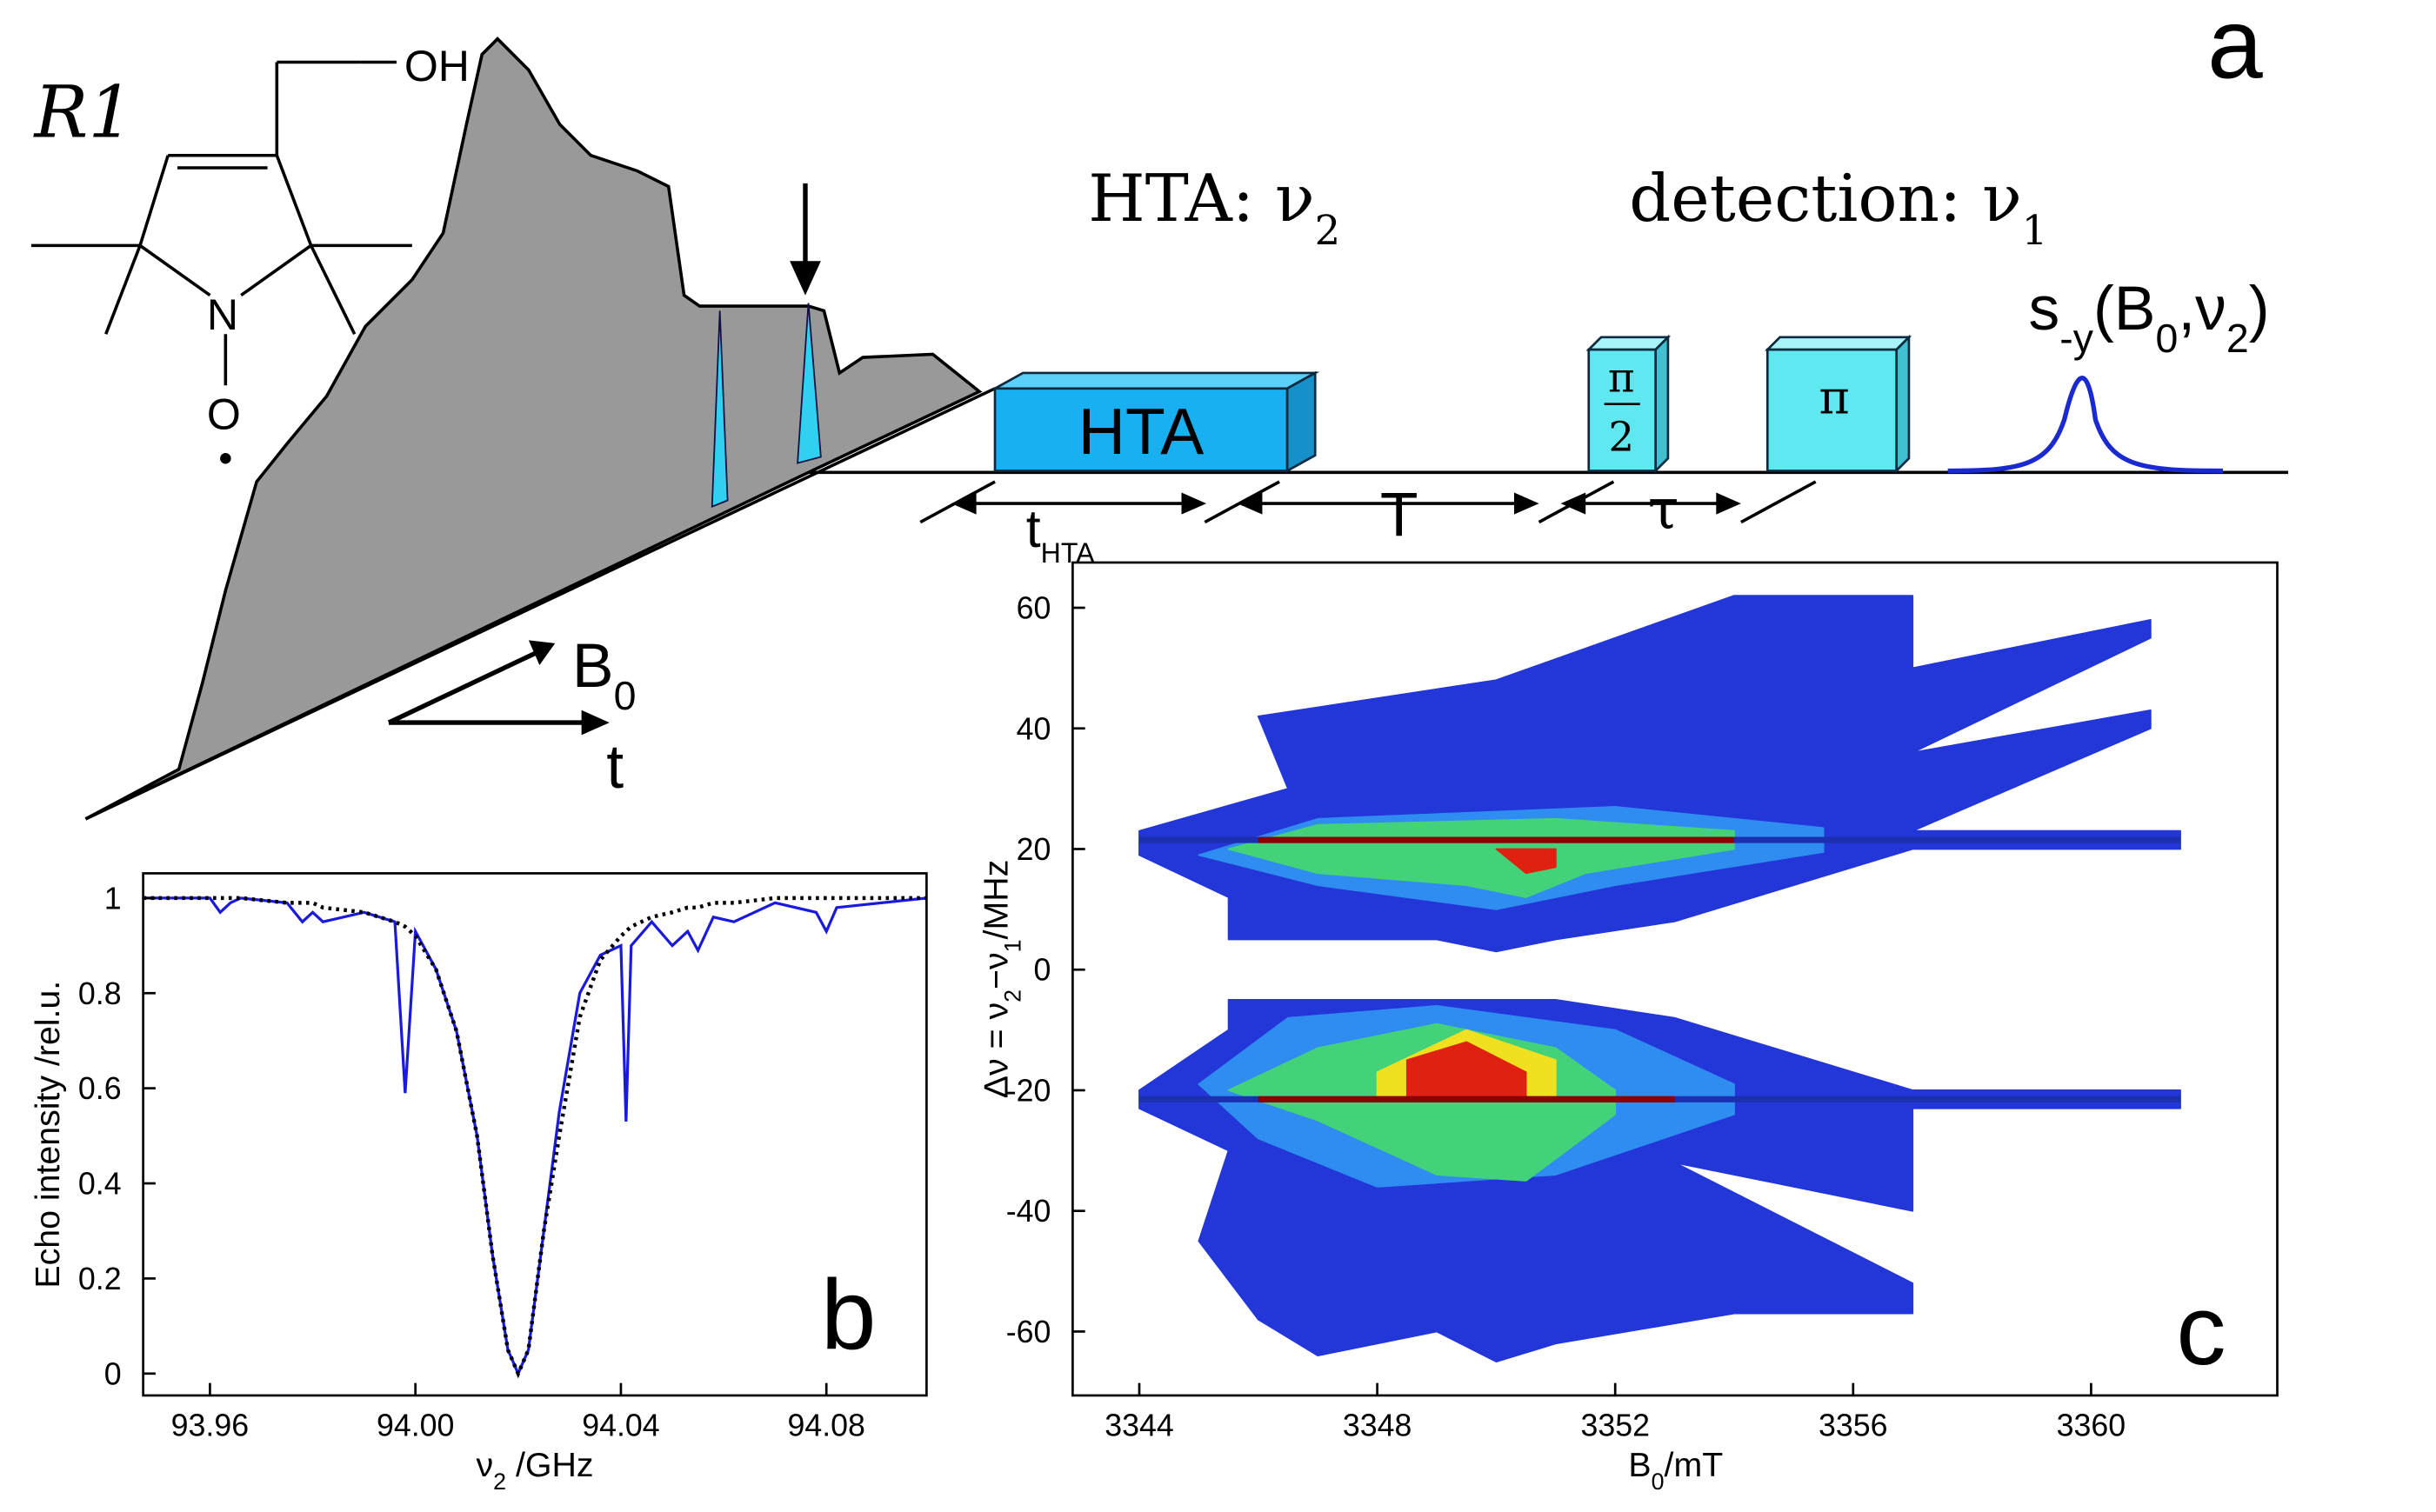 Image resolution: width=2436 pixels, height=1512 pixels. Describe the element at coordinates (2091, 1425) in the screenshot. I see `x-tick-label: 3360` at that location.